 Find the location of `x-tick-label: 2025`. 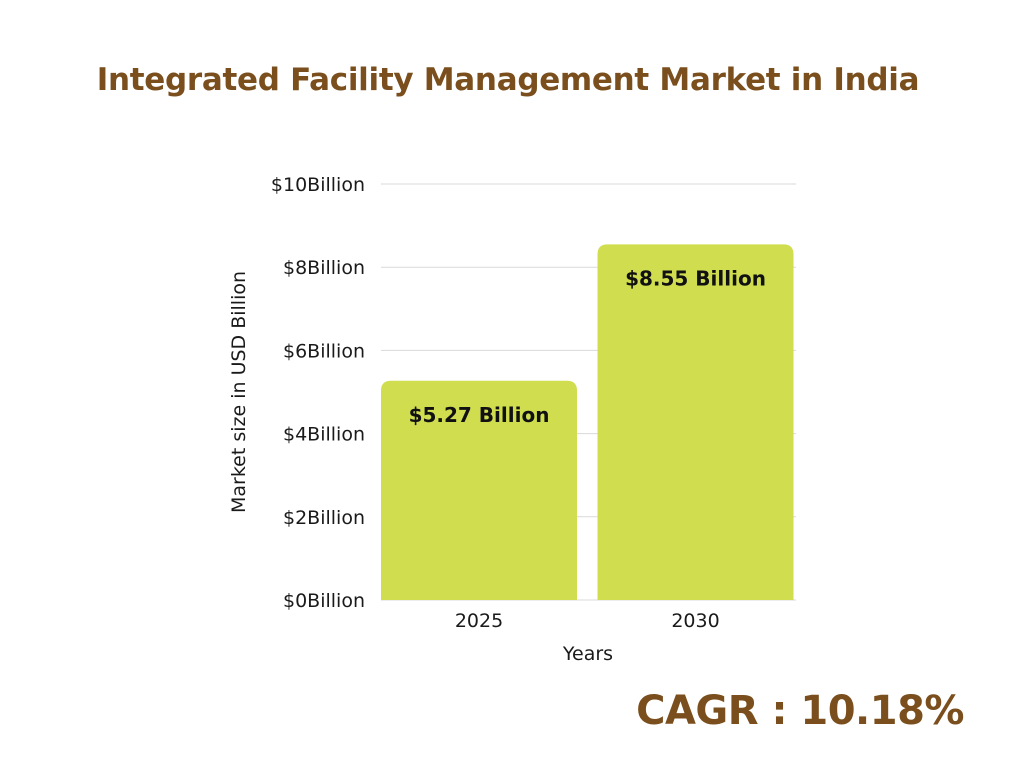

x-tick-label: 2025 is located at coordinates (479, 621).